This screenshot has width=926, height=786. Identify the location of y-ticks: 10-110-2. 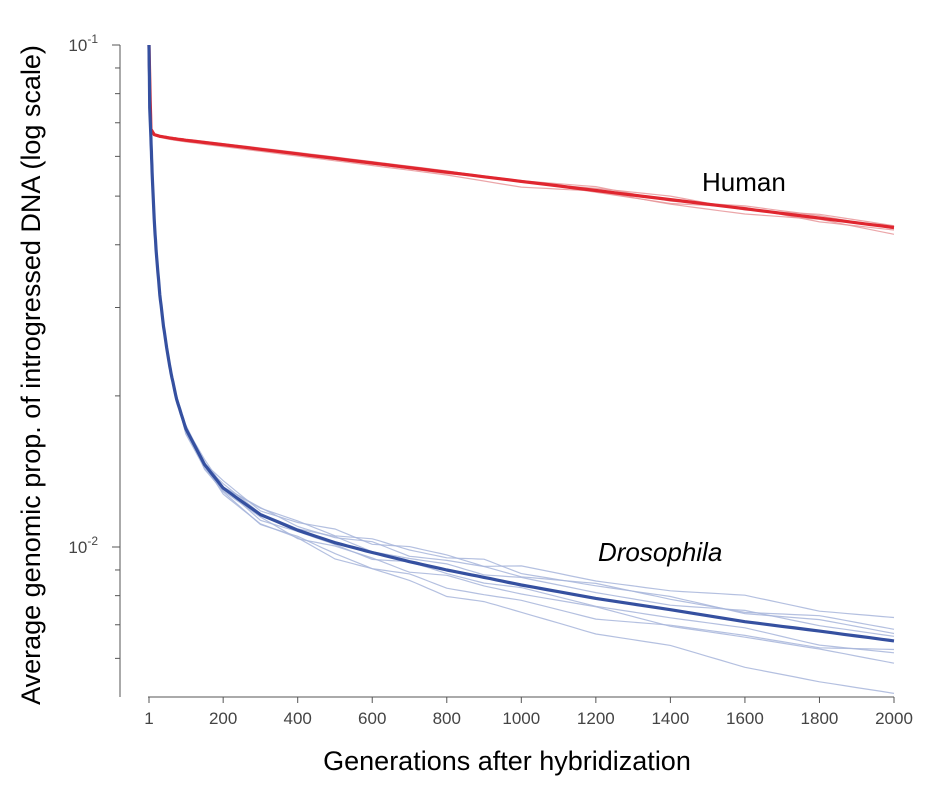
(94, 345).